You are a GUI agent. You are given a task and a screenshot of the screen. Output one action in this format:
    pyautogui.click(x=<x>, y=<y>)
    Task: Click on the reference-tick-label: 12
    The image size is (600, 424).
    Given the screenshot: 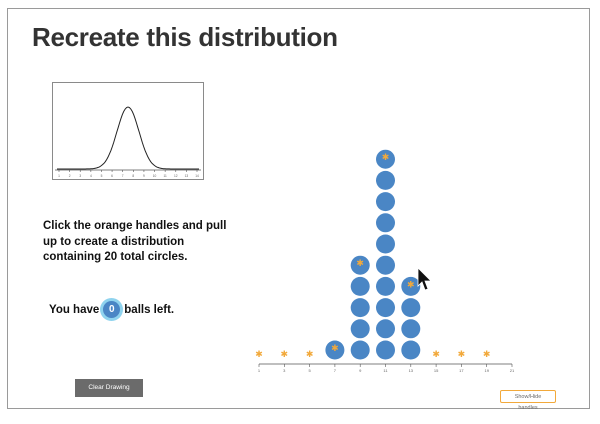 What is the action you would take?
    pyautogui.click(x=176, y=176)
    